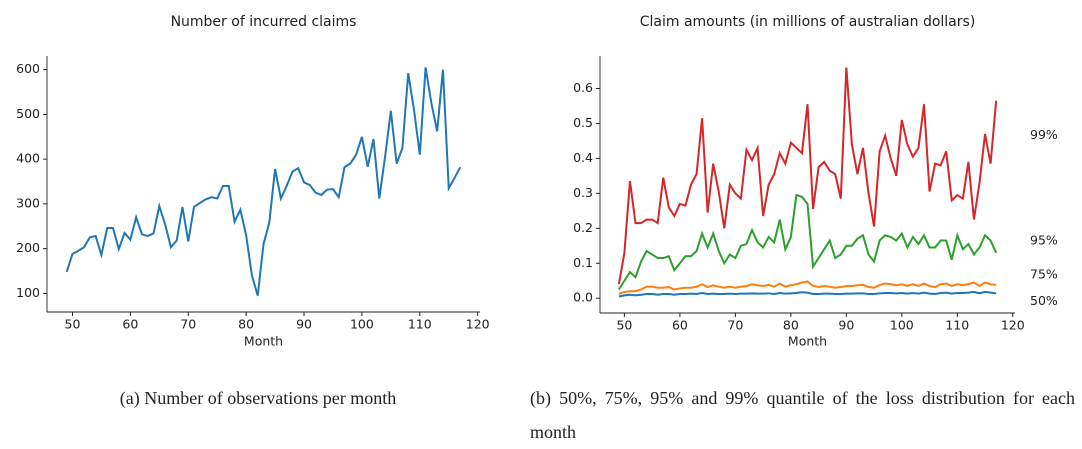 The image size is (1082, 449). I want to click on caption: (a) Number of observations per month, so click(258, 398).